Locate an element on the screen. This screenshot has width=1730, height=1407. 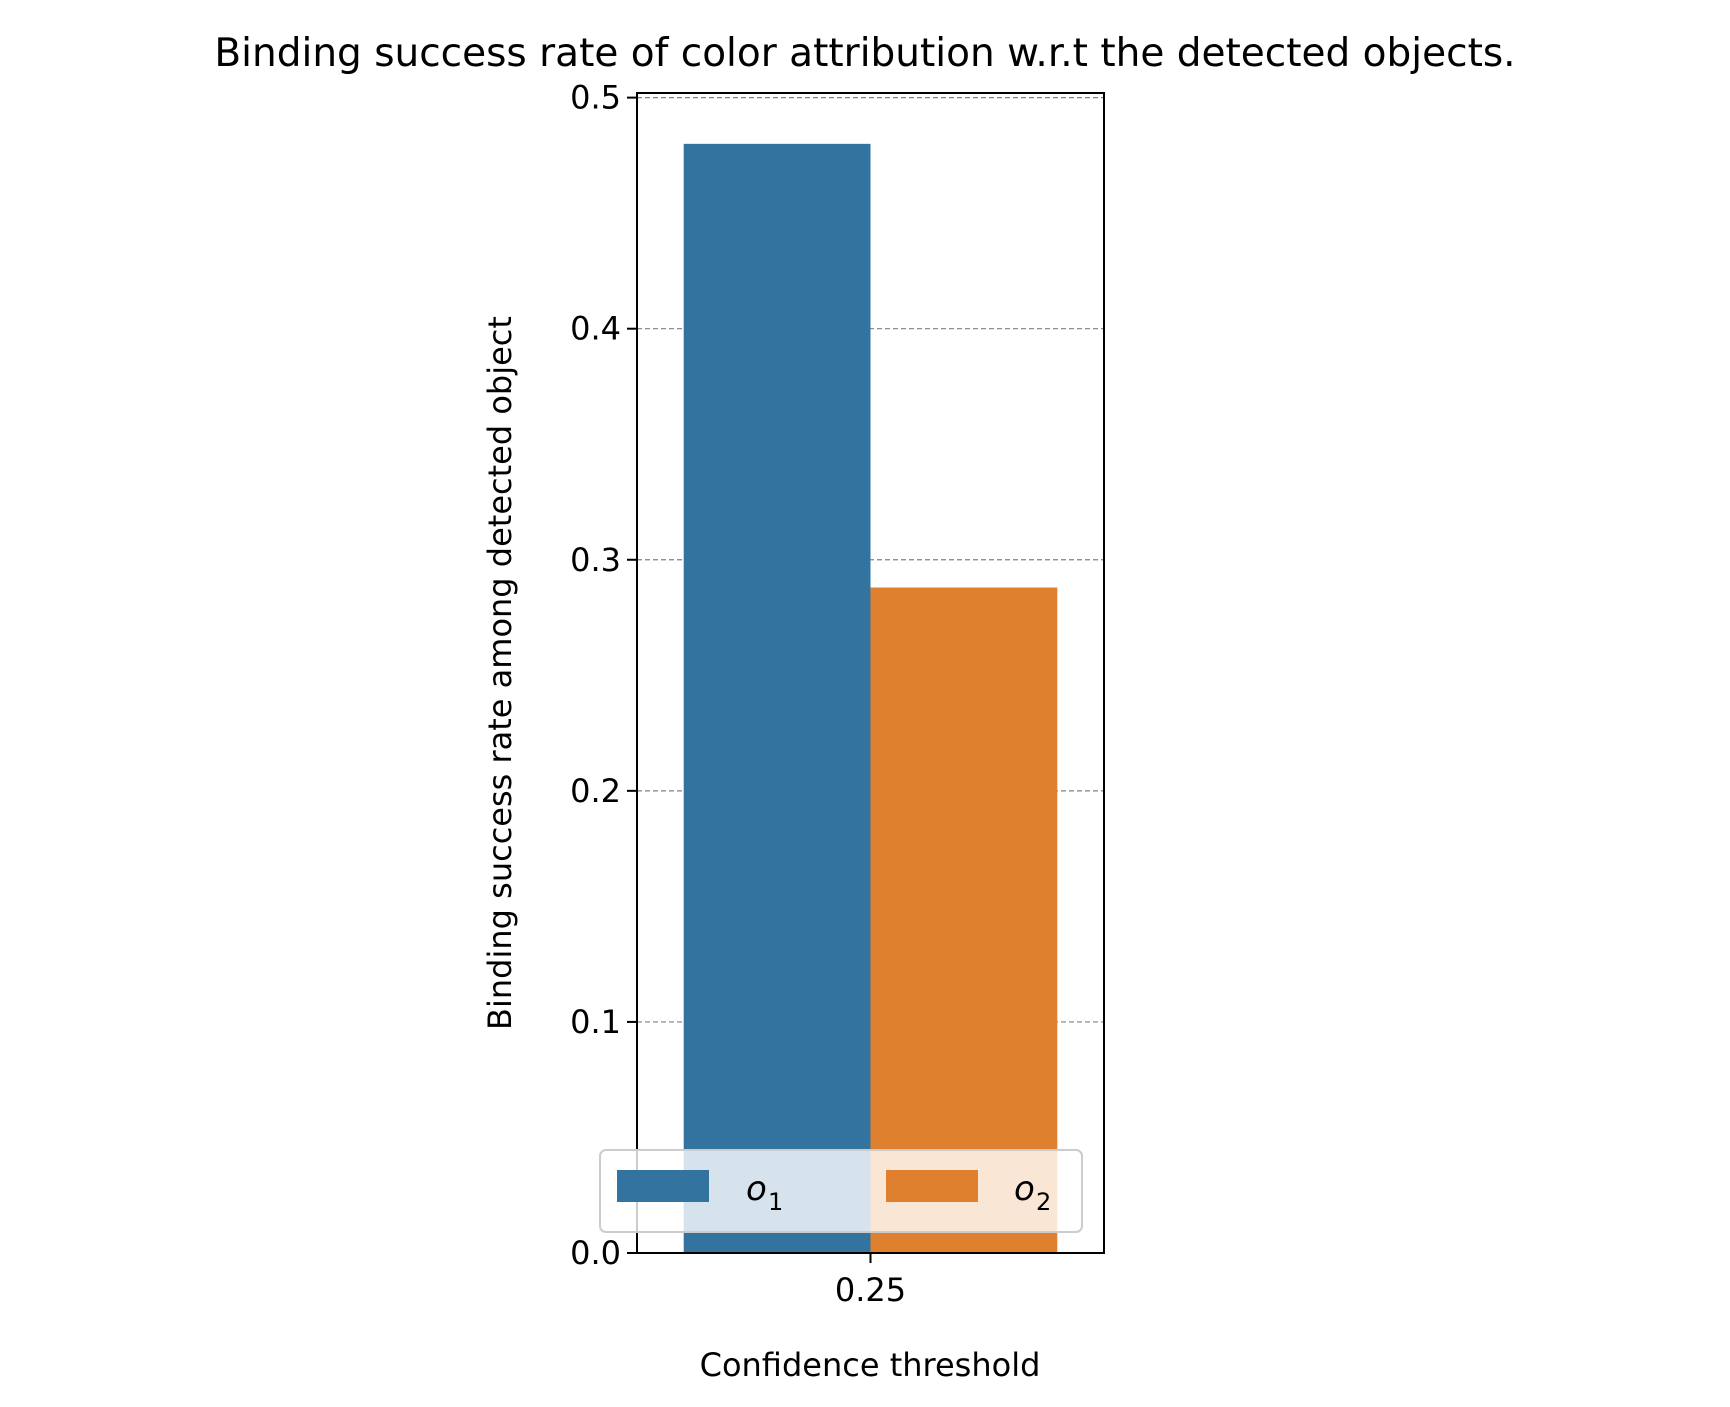
y-tick-label: 0.5 is located at coordinates (595, 98).